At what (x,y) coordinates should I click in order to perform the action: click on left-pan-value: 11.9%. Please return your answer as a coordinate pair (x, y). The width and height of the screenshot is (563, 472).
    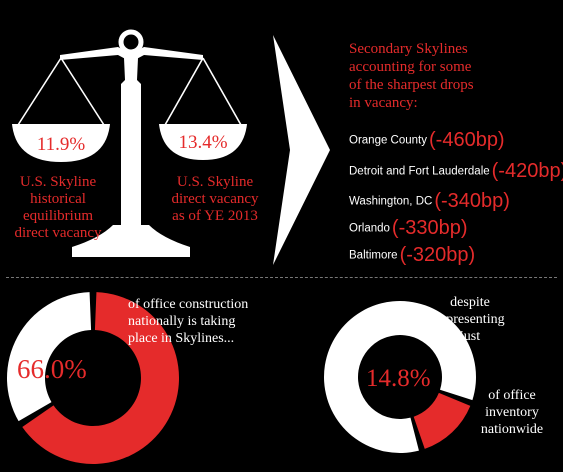
    Looking at the image, I should click on (61, 144).